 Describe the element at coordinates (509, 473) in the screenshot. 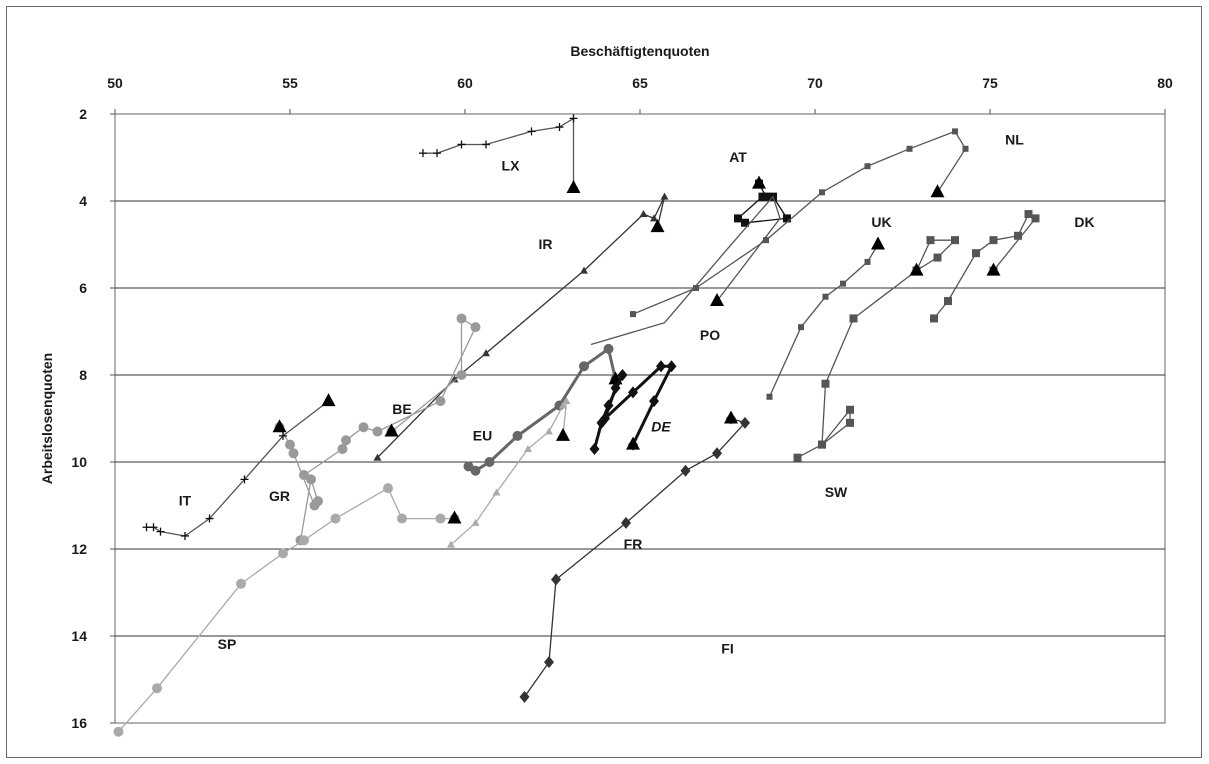

I see `series-line-fr` at that location.